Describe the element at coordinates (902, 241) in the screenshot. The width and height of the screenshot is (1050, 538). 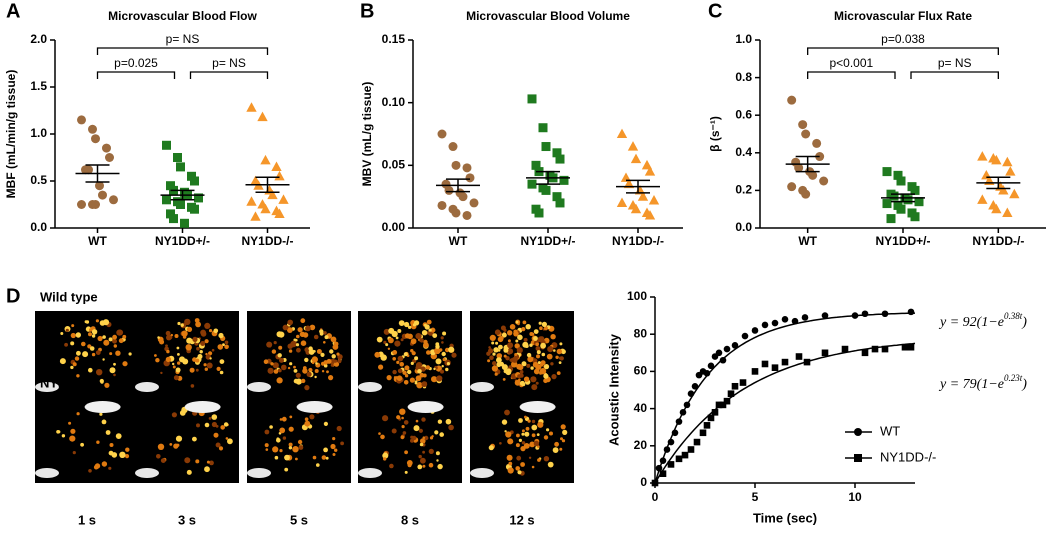
I see `x-tick-label: NY1DD+/-` at that location.